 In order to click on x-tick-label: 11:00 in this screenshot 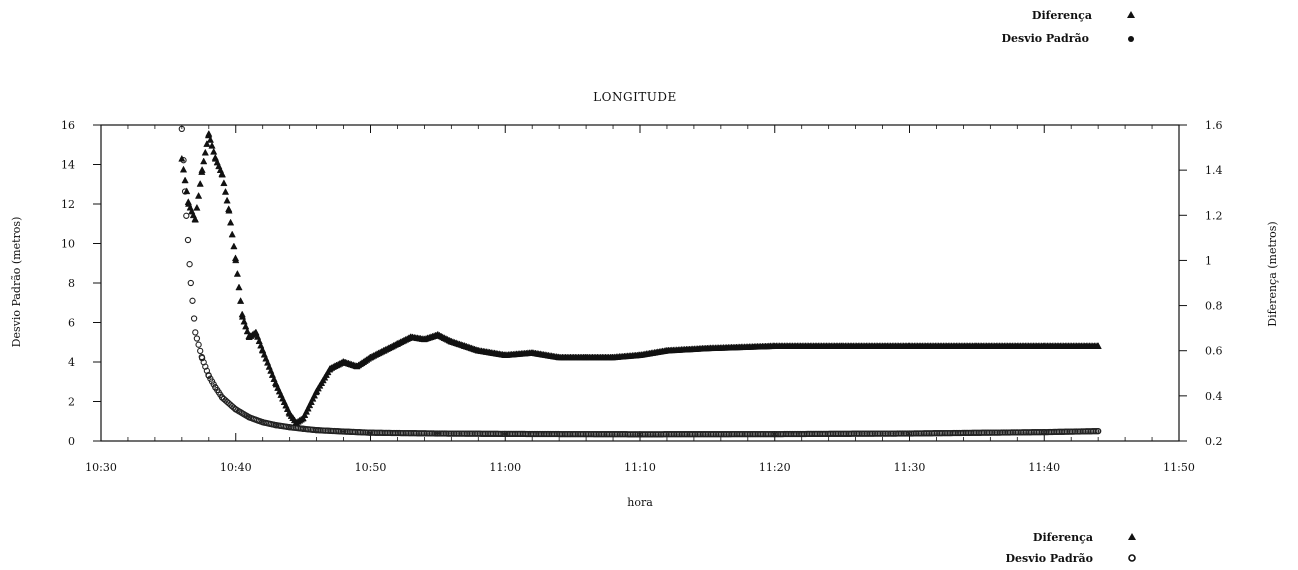, I will do `click(505, 467)`.